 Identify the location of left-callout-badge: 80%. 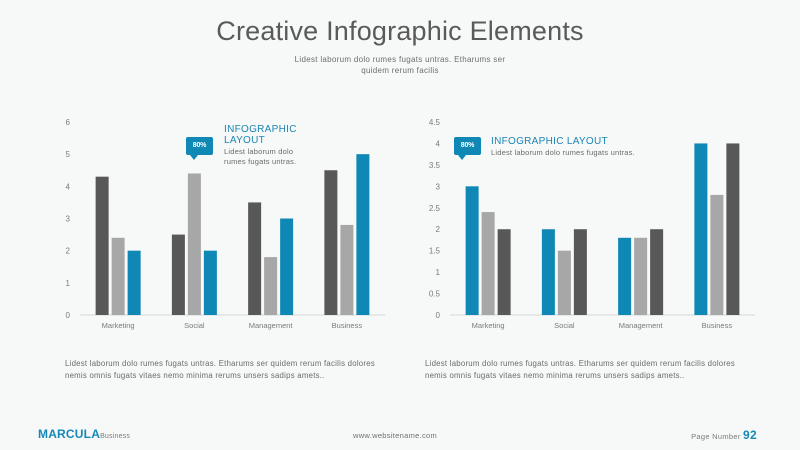
(199, 148).